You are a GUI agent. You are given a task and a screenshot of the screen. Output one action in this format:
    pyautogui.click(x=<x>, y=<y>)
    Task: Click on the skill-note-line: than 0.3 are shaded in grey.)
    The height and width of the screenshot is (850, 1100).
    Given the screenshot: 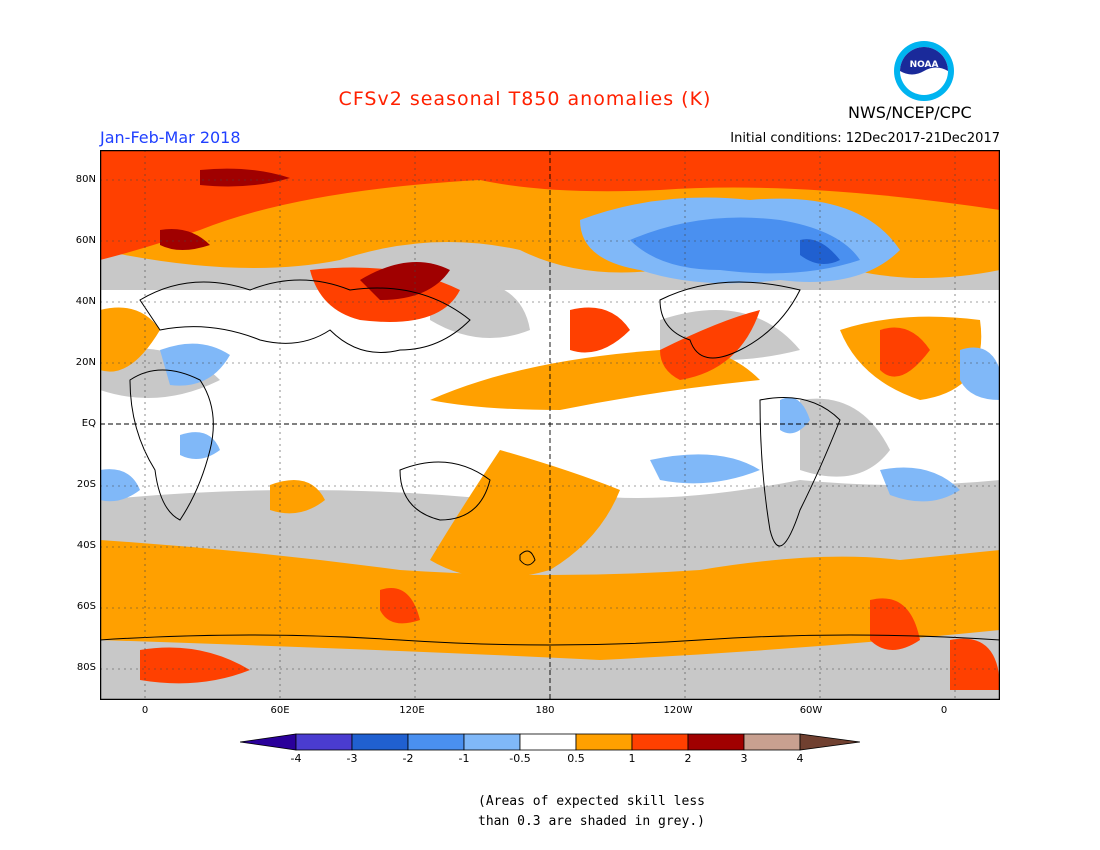 What is the action you would take?
    pyautogui.click(x=591, y=821)
    